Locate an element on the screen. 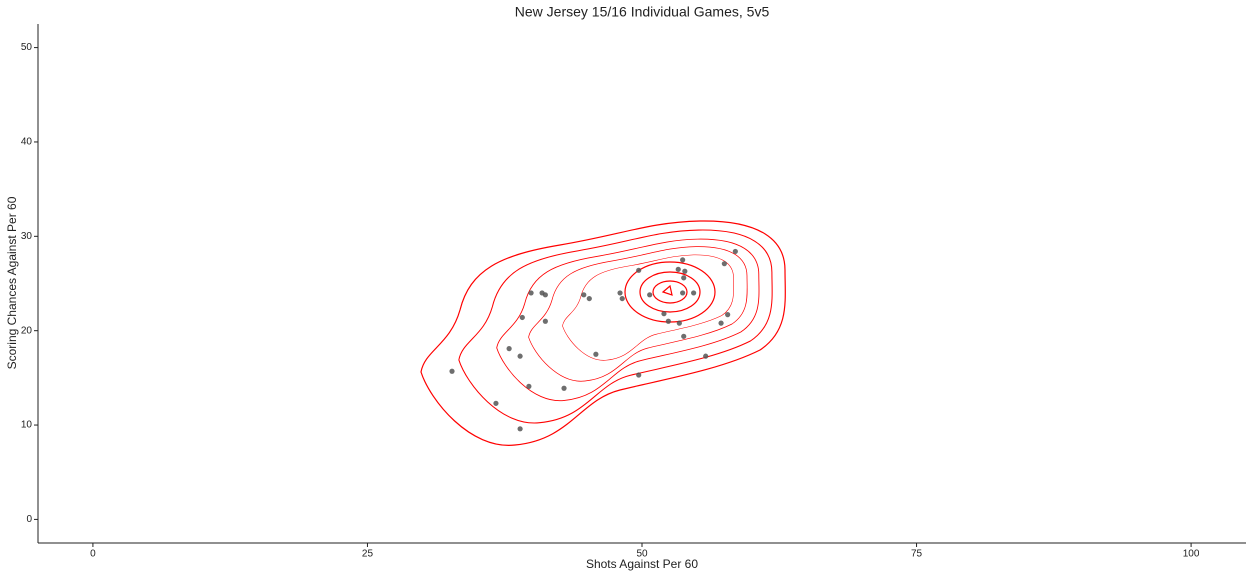  x-tick-label: 100 is located at coordinates (1191, 554).